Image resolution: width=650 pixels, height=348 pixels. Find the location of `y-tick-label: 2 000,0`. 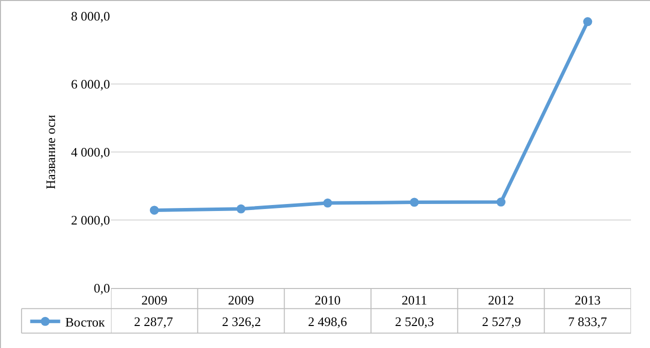

y-tick-label: 2 000,0 is located at coordinates (90, 220).